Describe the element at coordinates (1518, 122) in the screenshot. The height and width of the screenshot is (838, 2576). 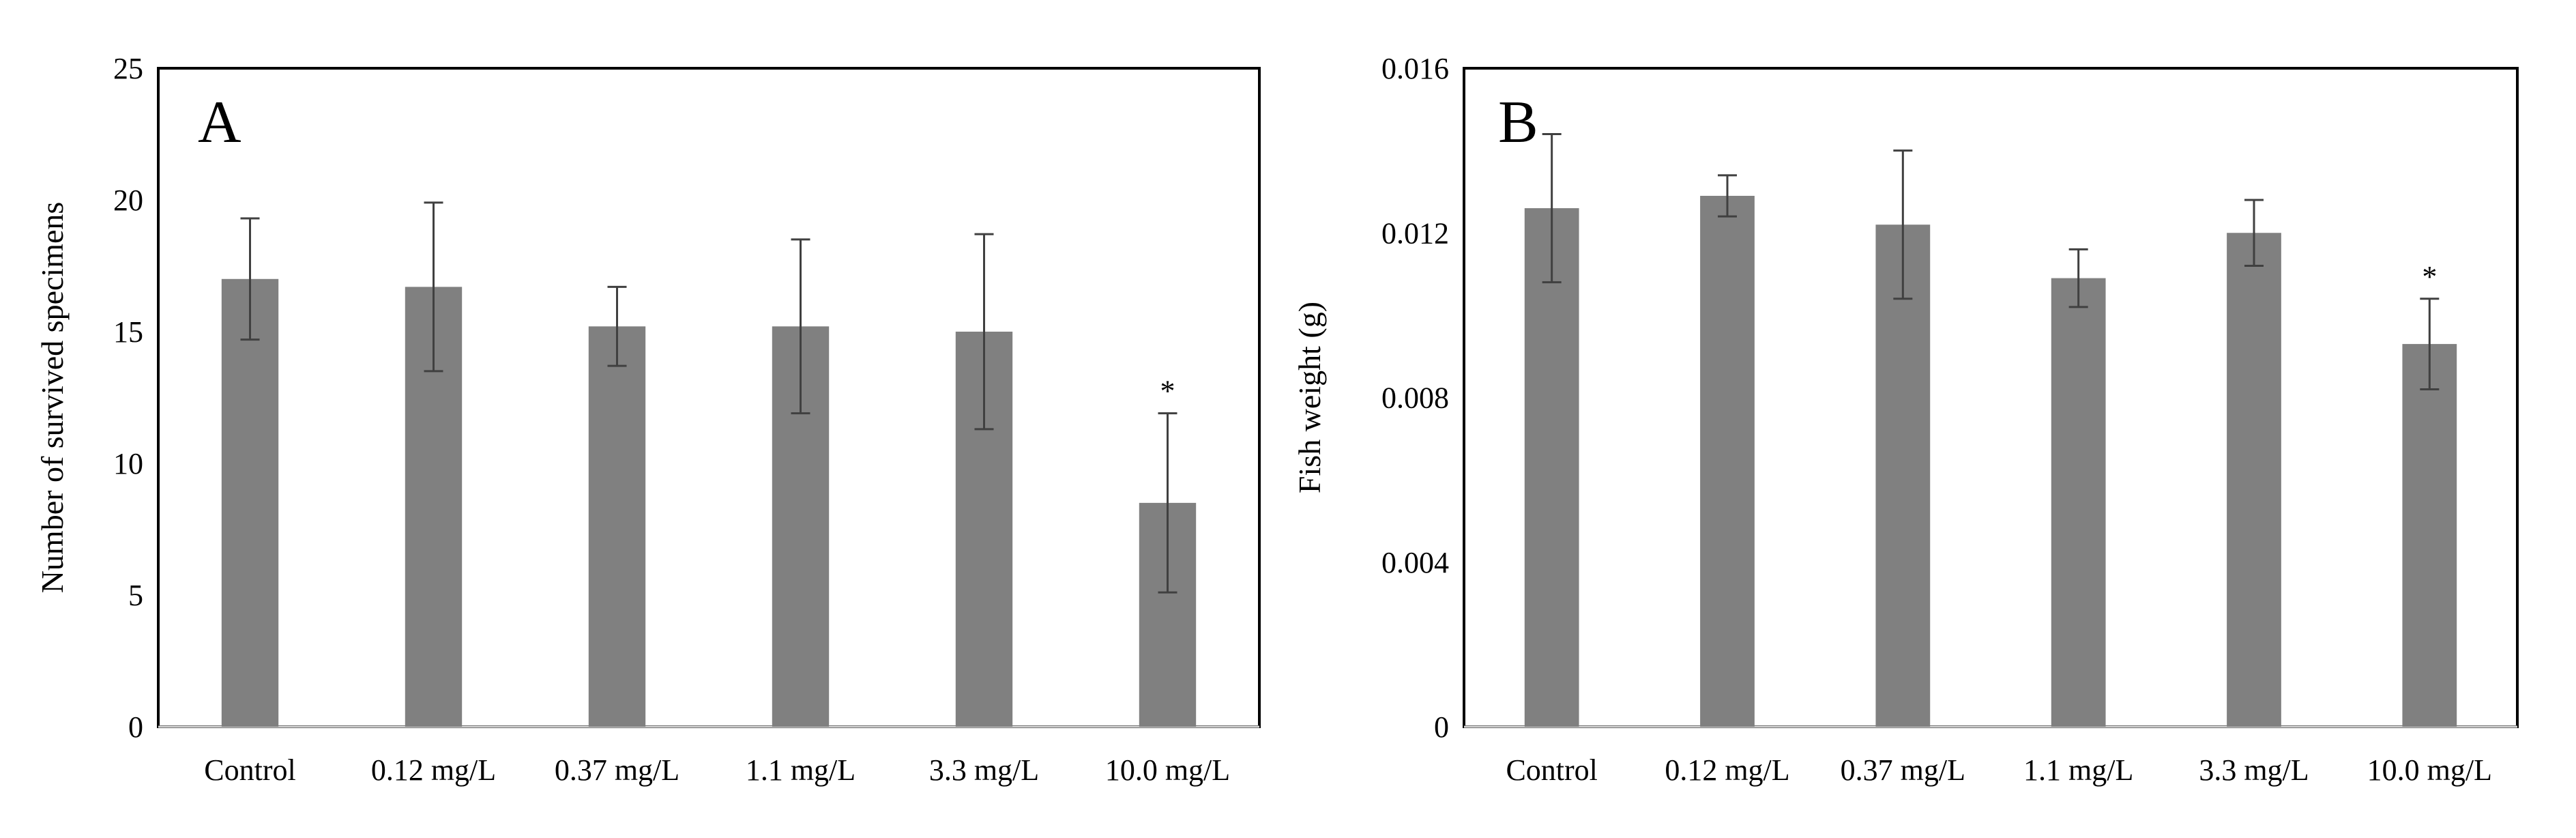
I see `panel-letter: B` at that location.